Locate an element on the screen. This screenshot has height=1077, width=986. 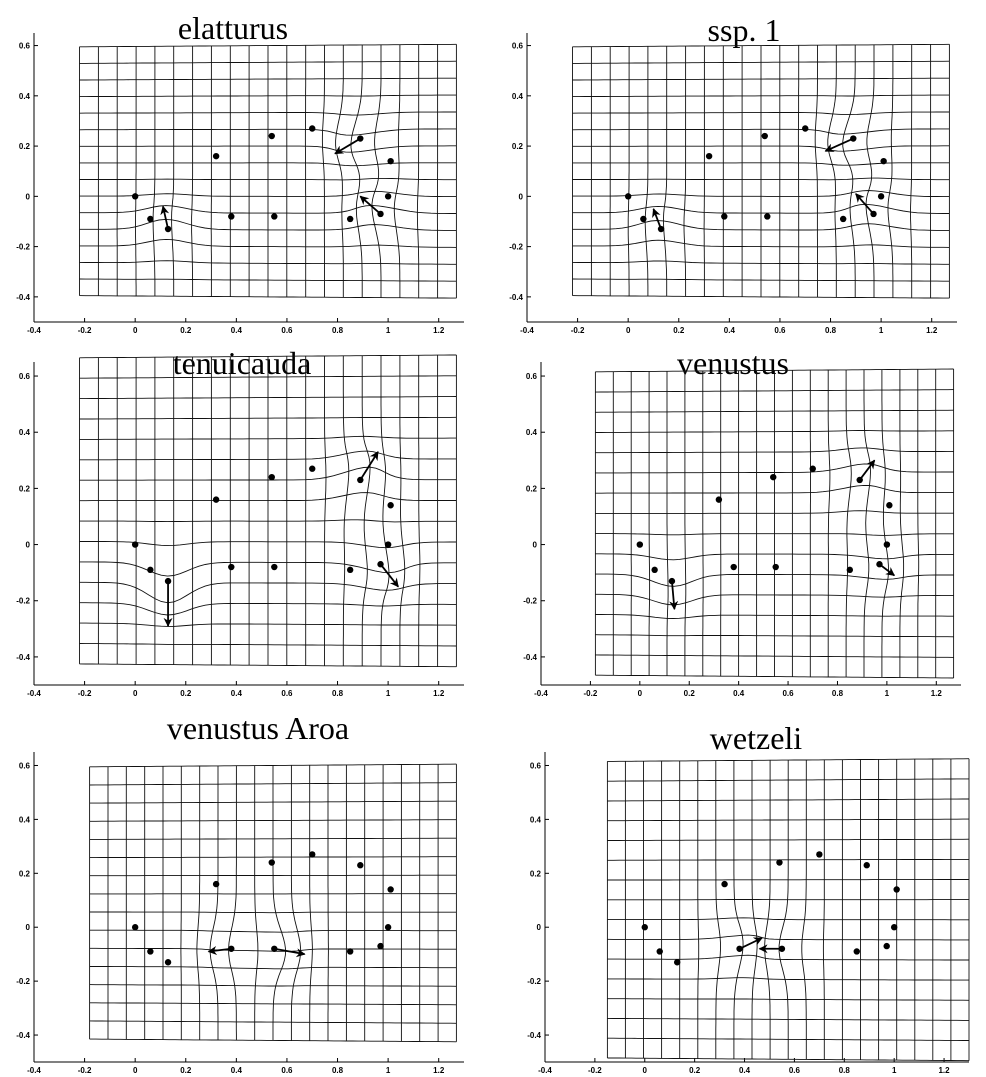
x-tick-label: 0.4 is located at coordinates (730, 330).